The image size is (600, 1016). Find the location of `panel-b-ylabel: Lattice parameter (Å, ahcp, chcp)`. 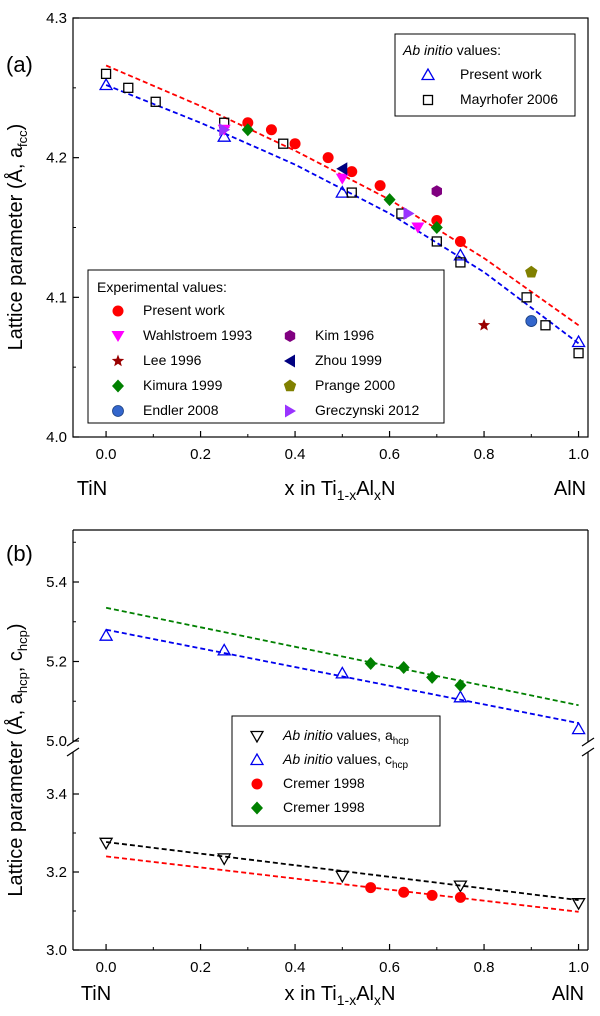

panel-b-ylabel: Lattice parameter (Å, ahcp, chcp) is located at coordinates (17, 759).